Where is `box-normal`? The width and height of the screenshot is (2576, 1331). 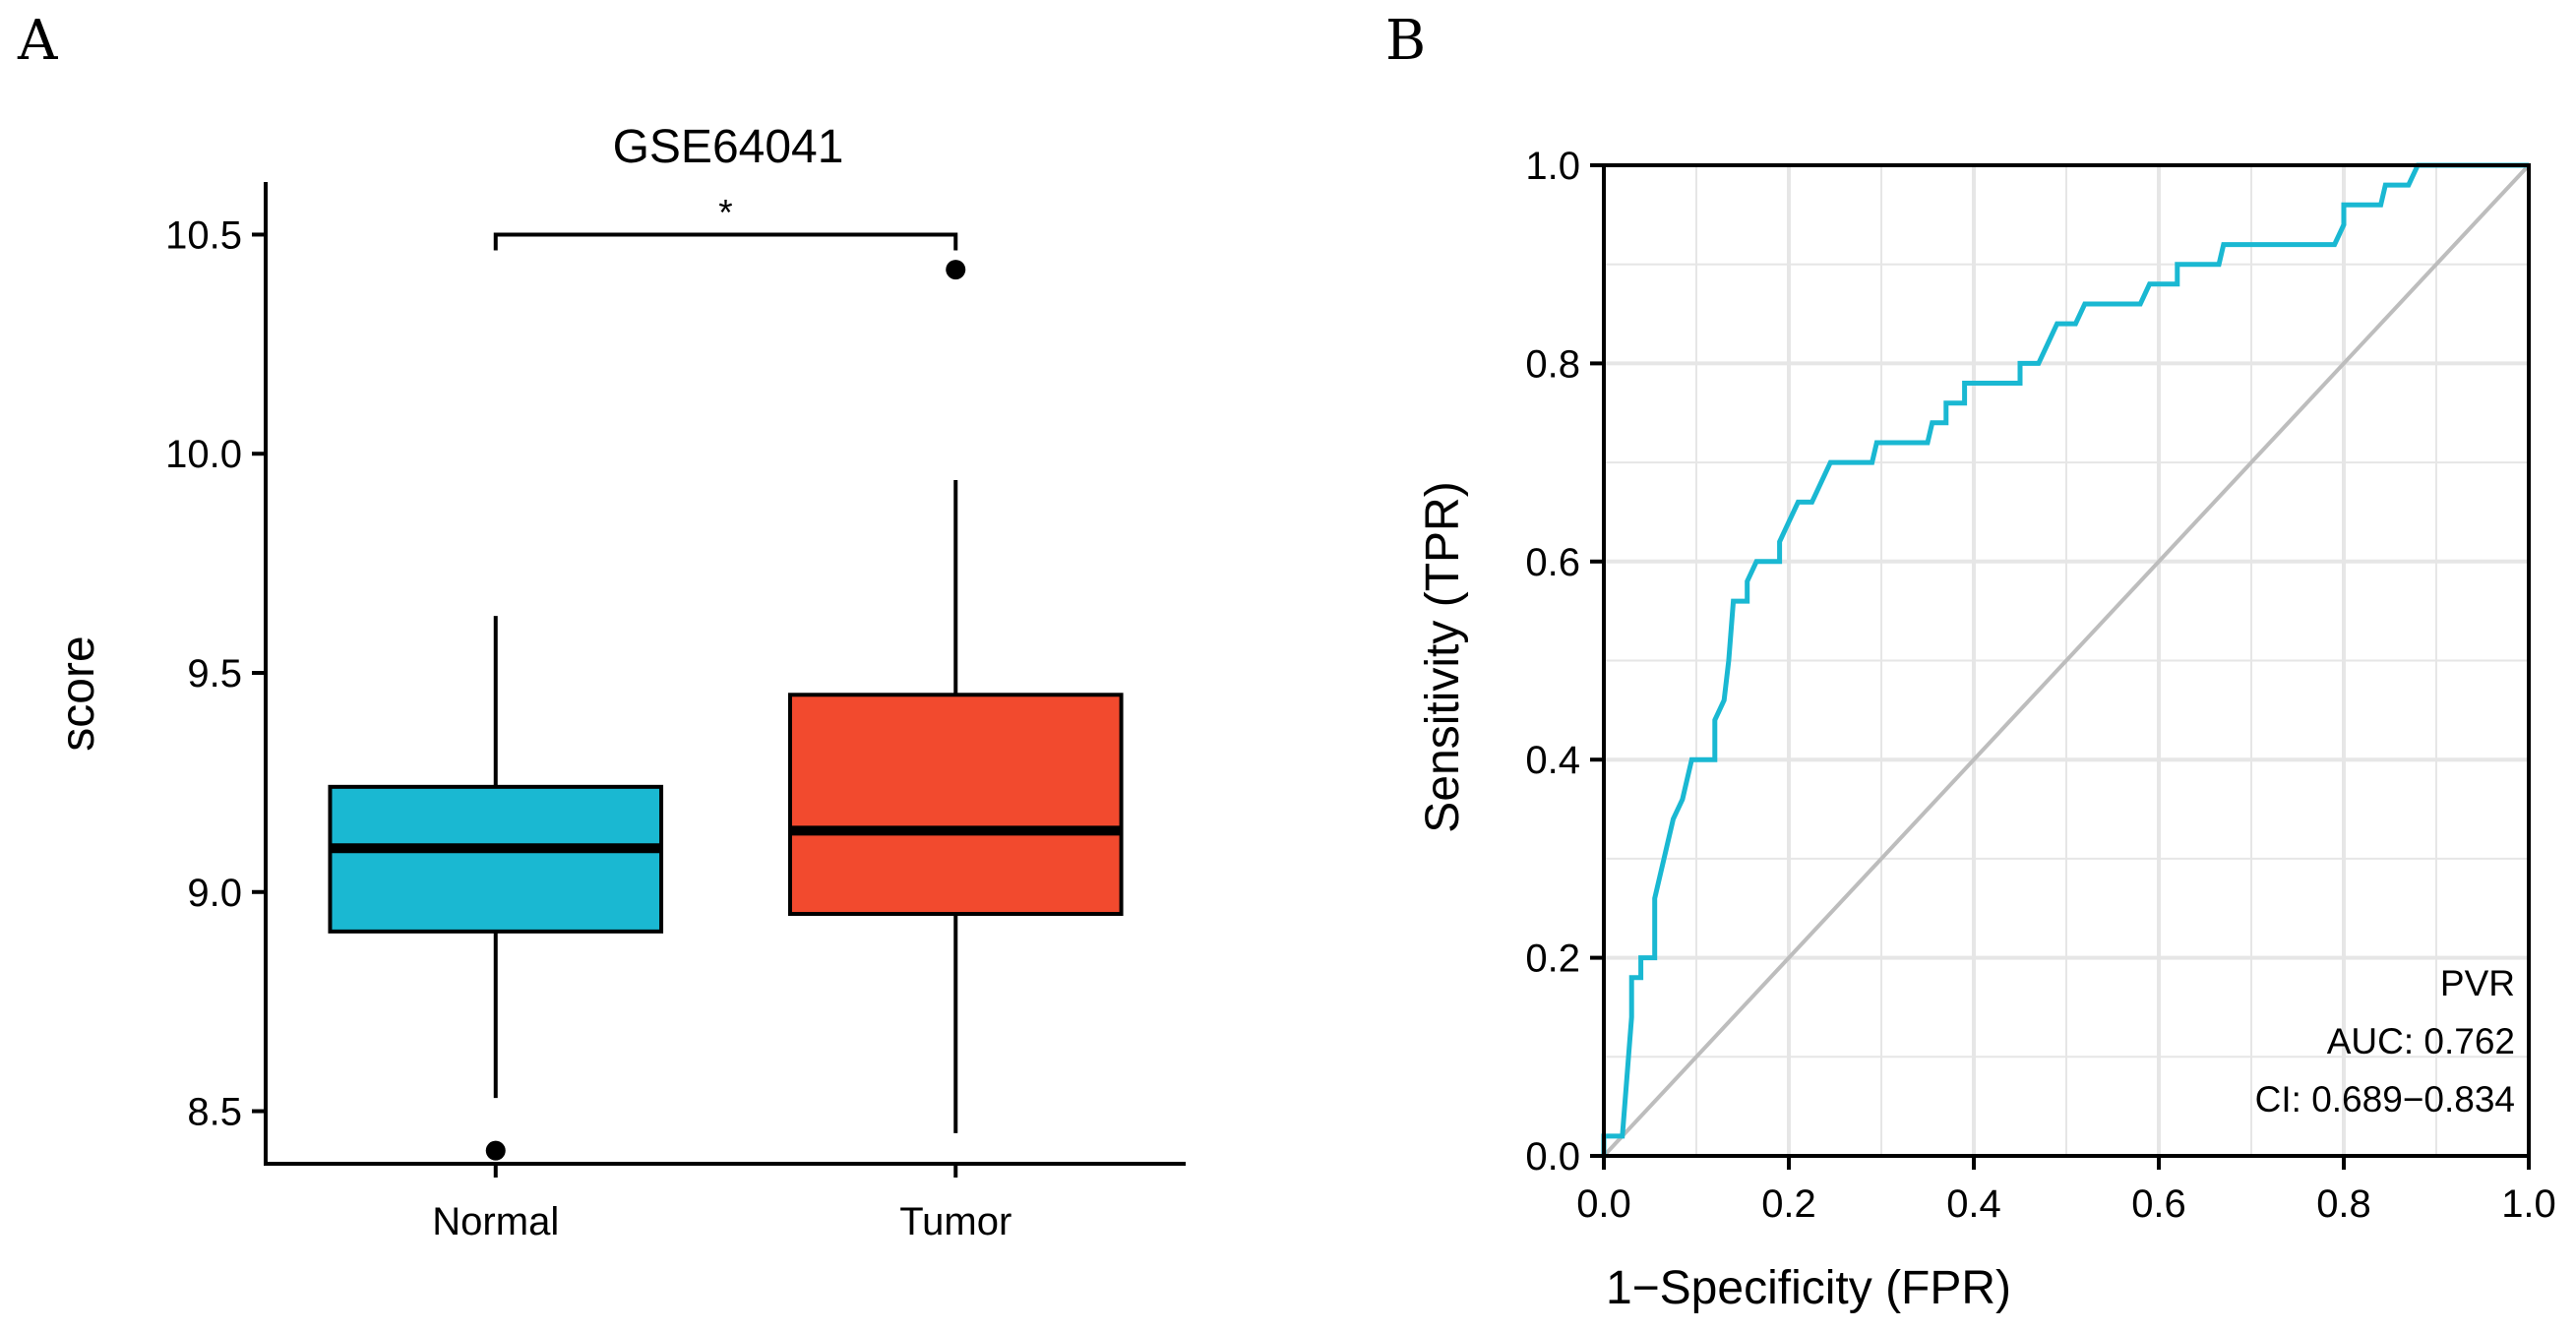
box-normal is located at coordinates (496, 859).